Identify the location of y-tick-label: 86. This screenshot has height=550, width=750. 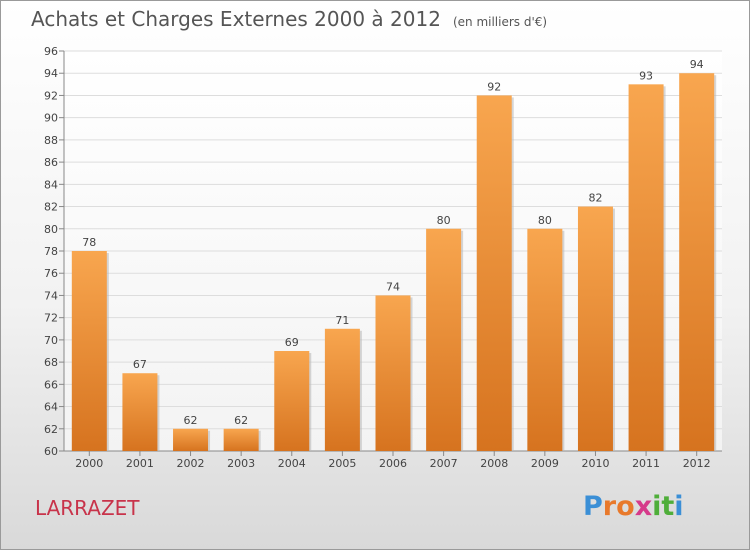
(51, 162).